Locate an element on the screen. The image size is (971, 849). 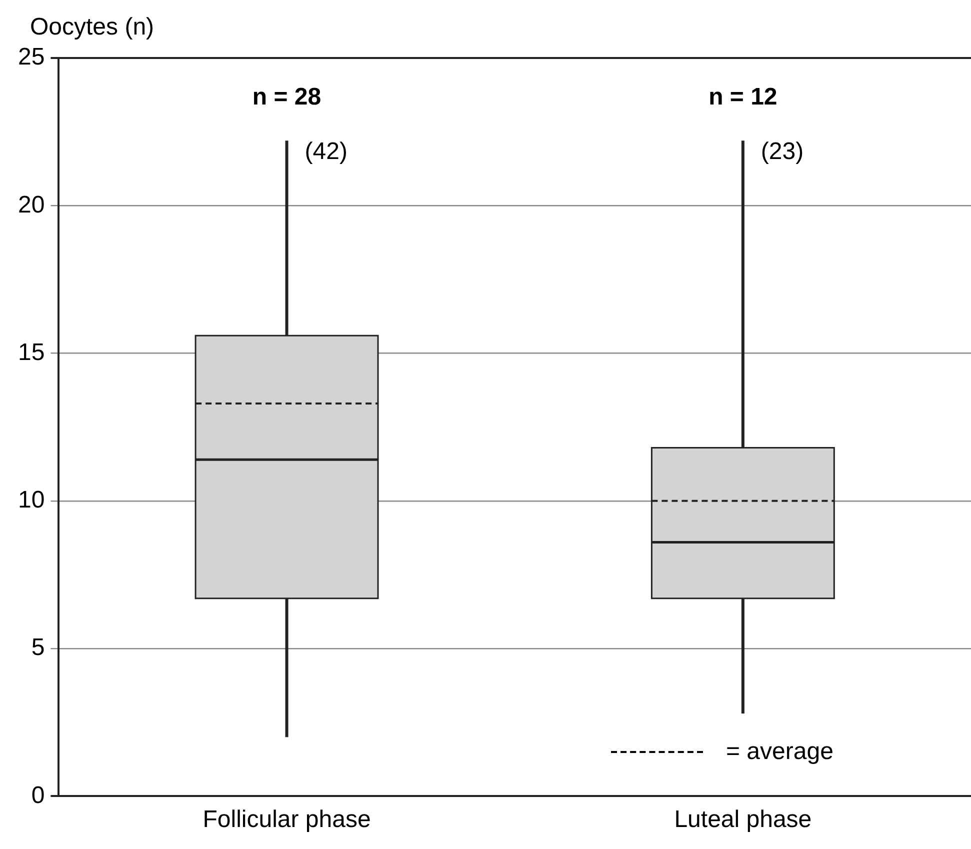
y-tick-label: 0 is located at coordinates (38, 795).